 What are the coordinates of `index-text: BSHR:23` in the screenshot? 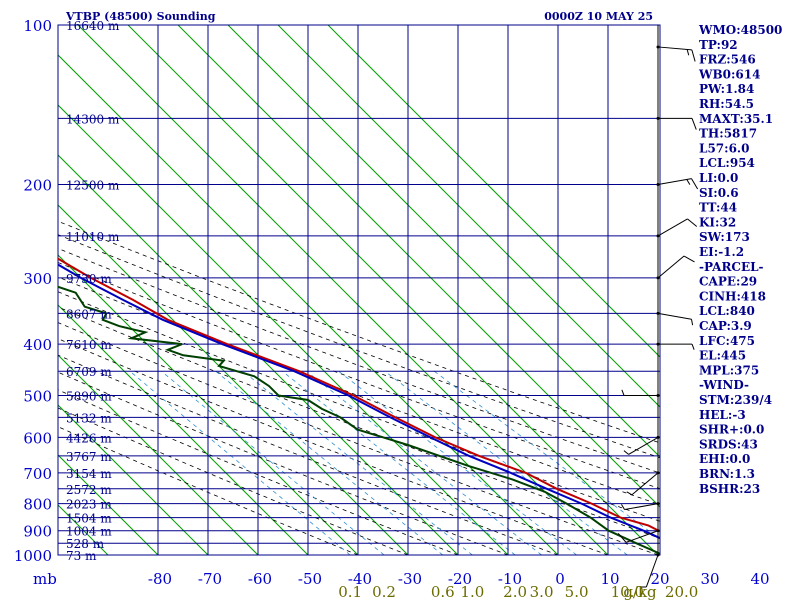 It's located at (729, 489).